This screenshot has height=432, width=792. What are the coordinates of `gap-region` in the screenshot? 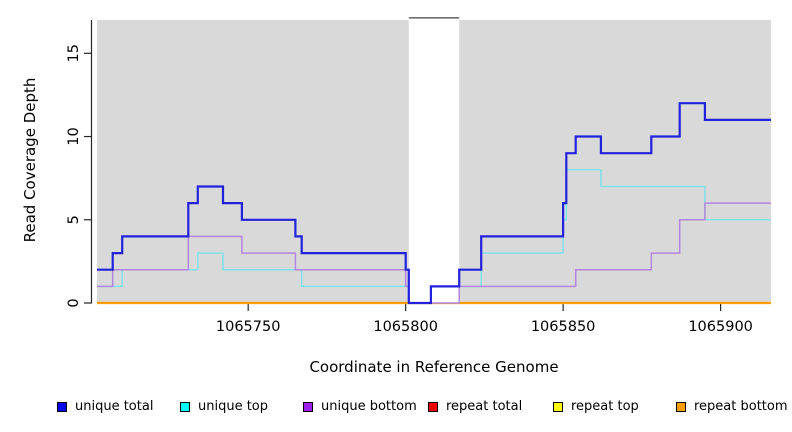 It's located at (434, 160).